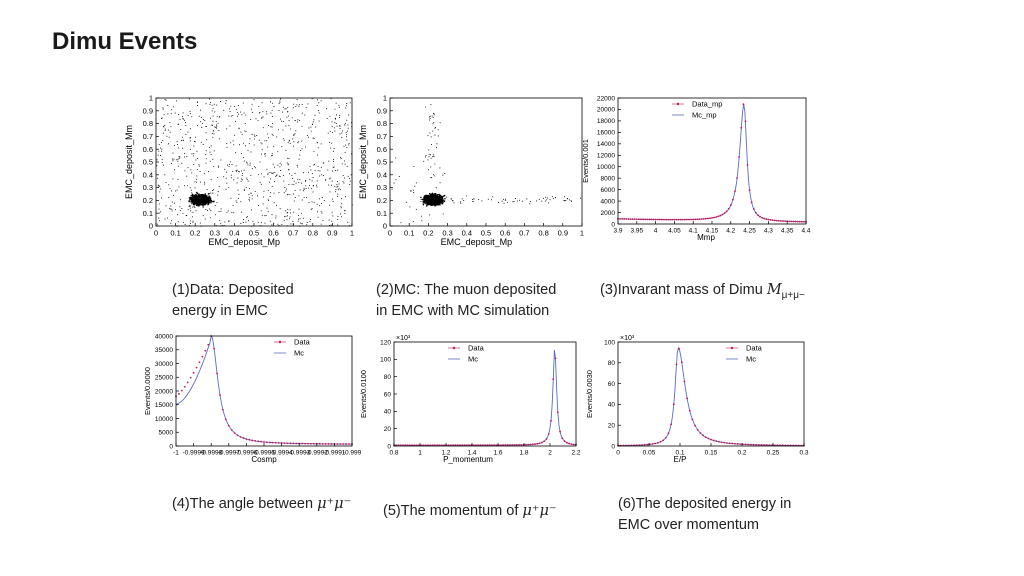  Describe the element at coordinates (332, 233) in the screenshot. I see `x-tick-label: 0.9` at that location.